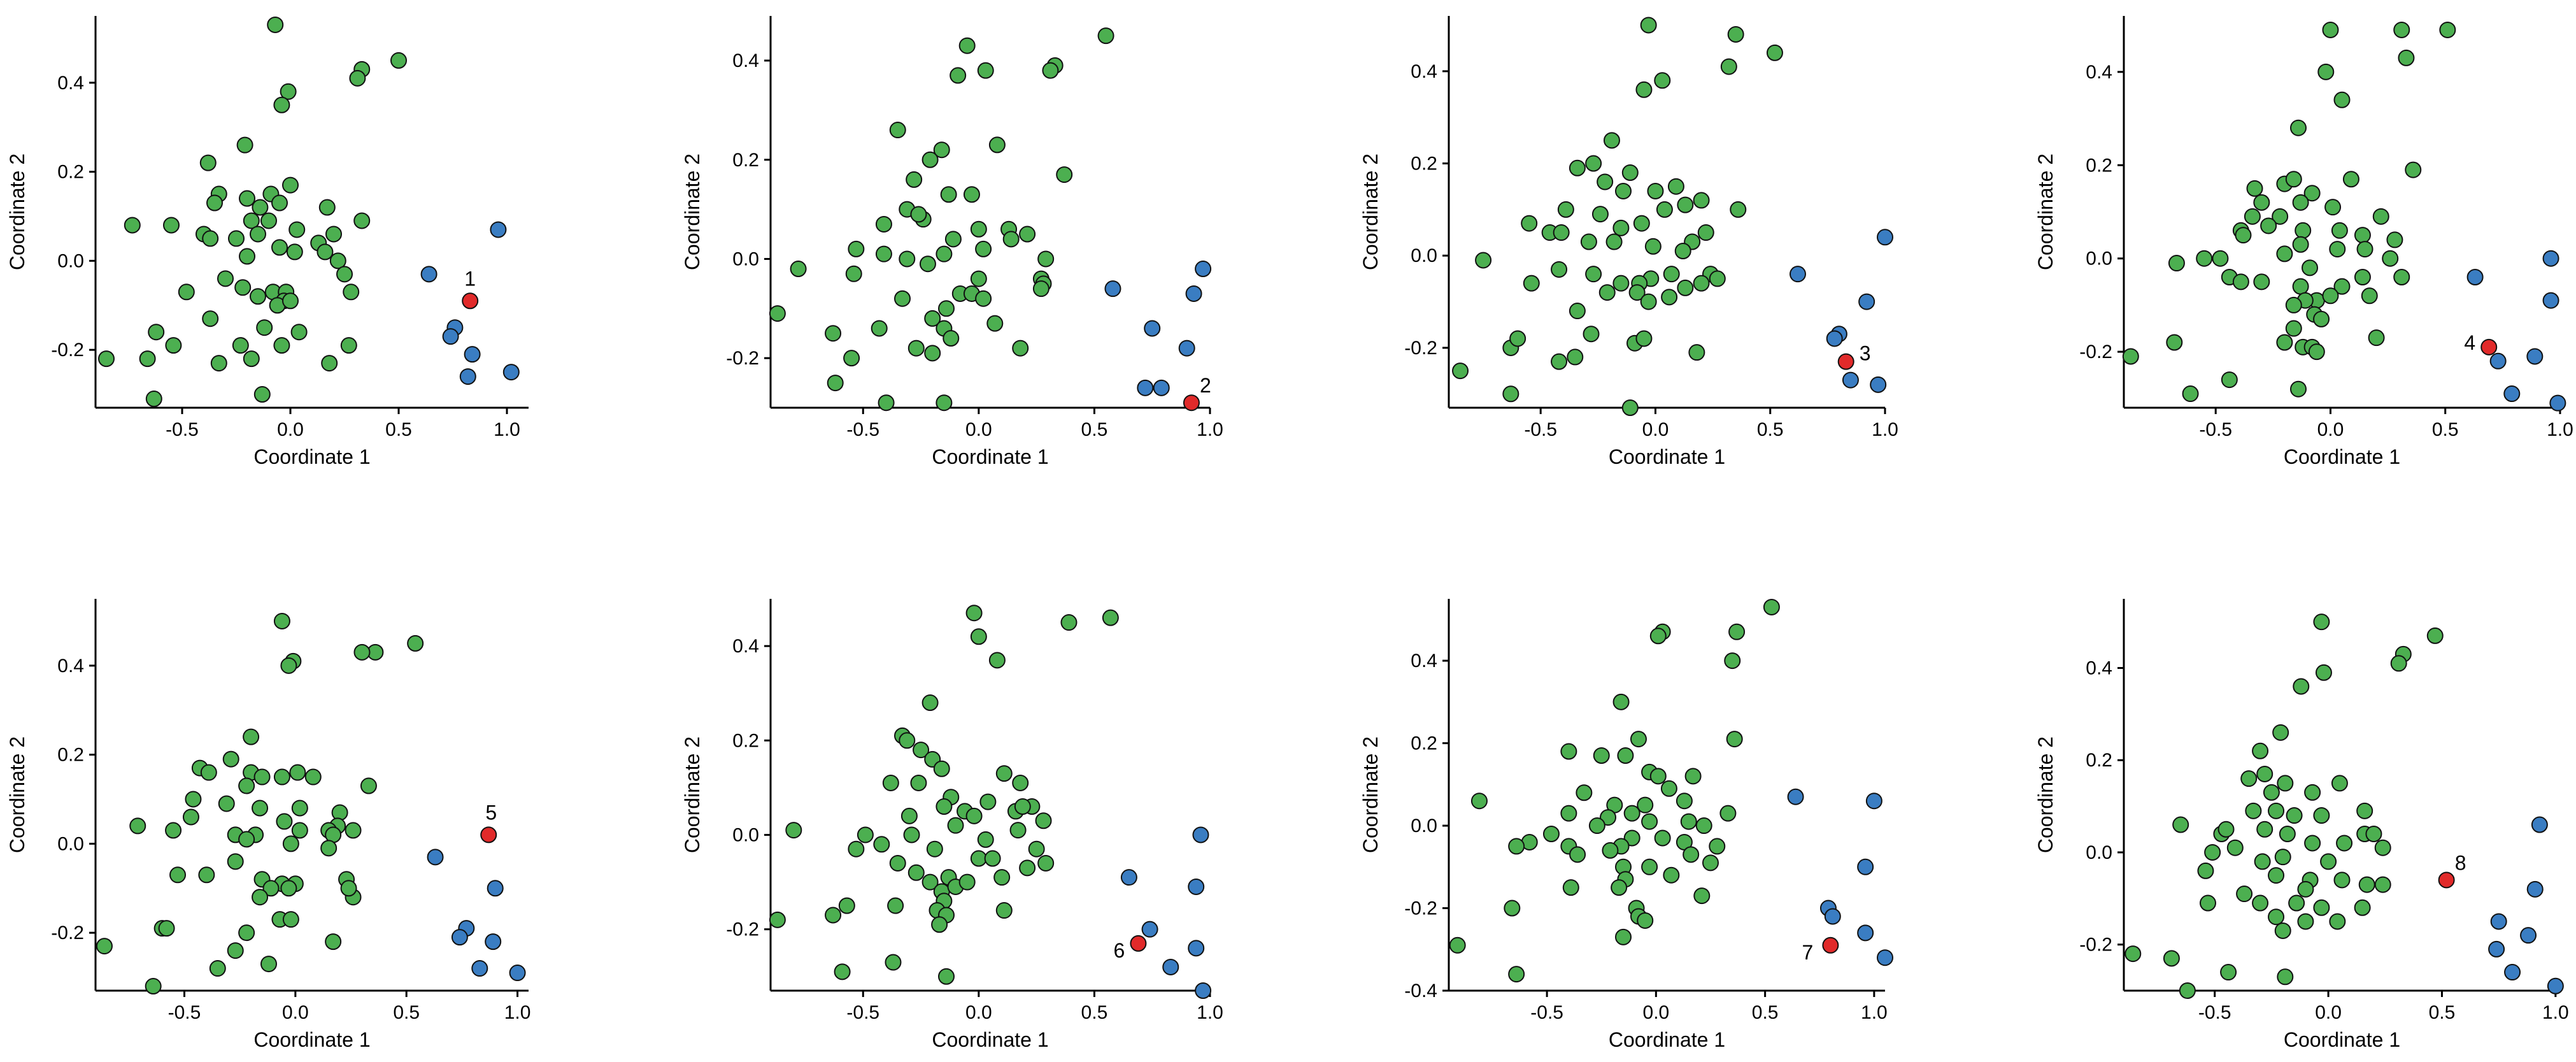 The height and width of the screenshot is (1062, 2576). I want to click on x-tick-label: 0.5, so click(1770, 430).